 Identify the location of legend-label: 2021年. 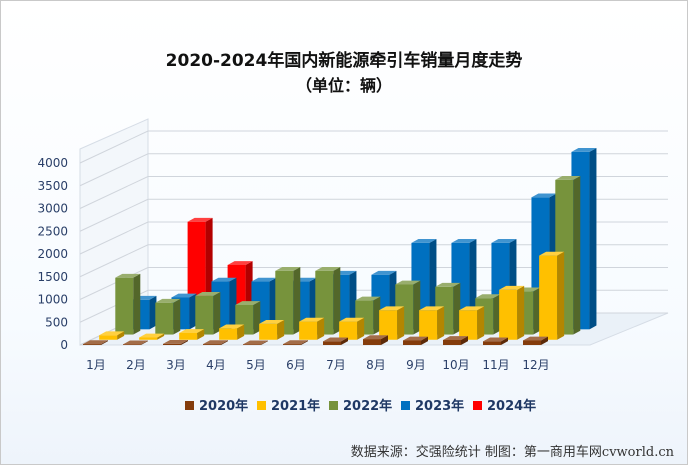
(295, 406).